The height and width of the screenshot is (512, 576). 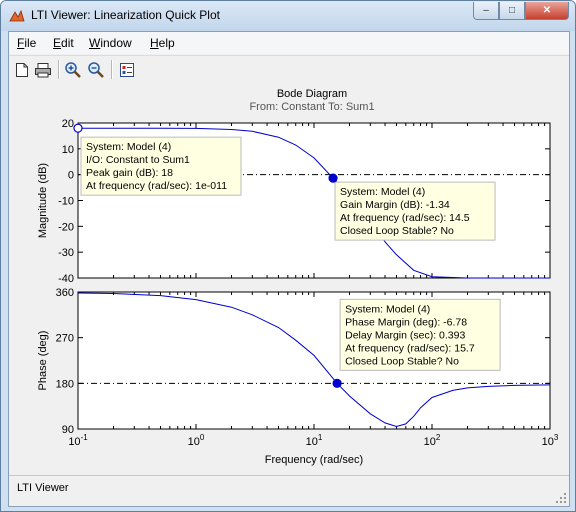 I want to click on print-button, so click(x=43, y=69).